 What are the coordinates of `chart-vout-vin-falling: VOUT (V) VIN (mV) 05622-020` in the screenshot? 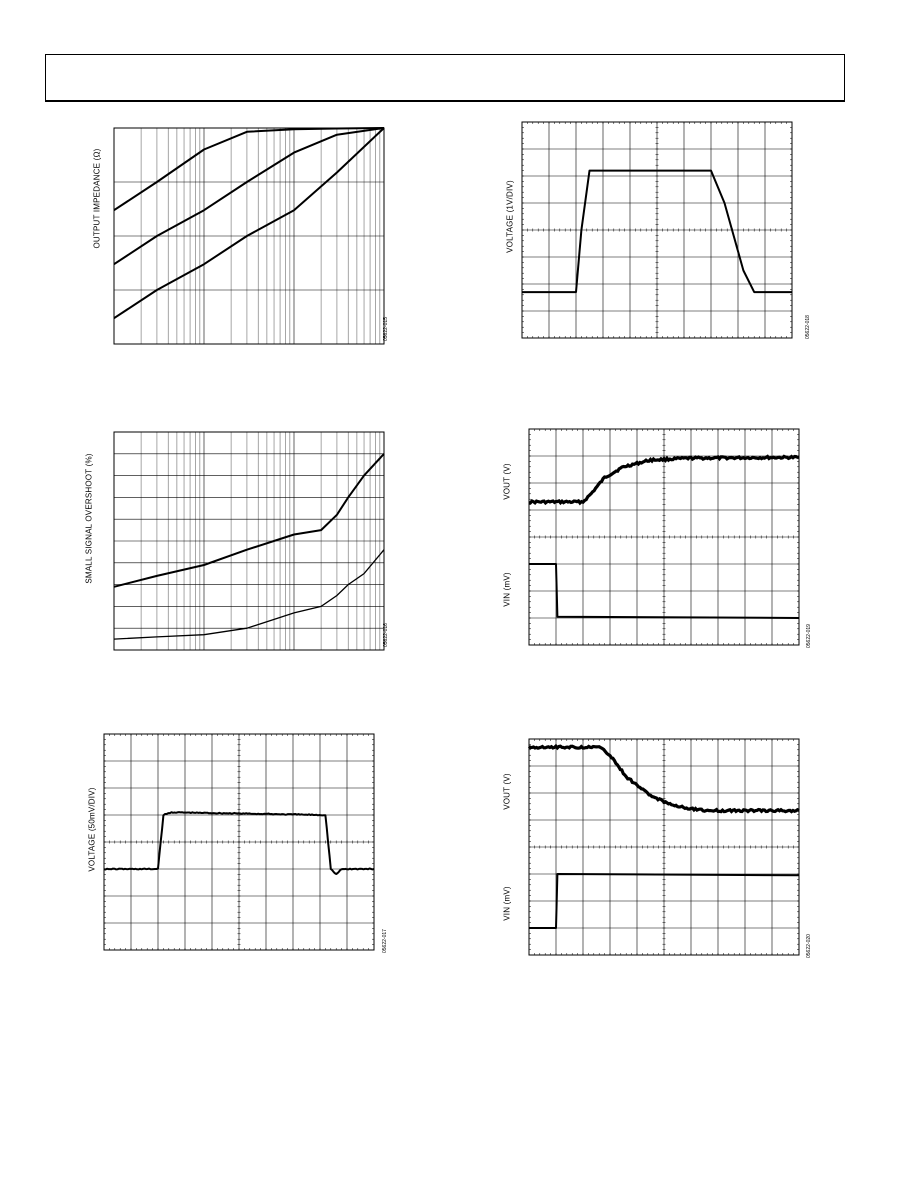 It's located at (665, 855).